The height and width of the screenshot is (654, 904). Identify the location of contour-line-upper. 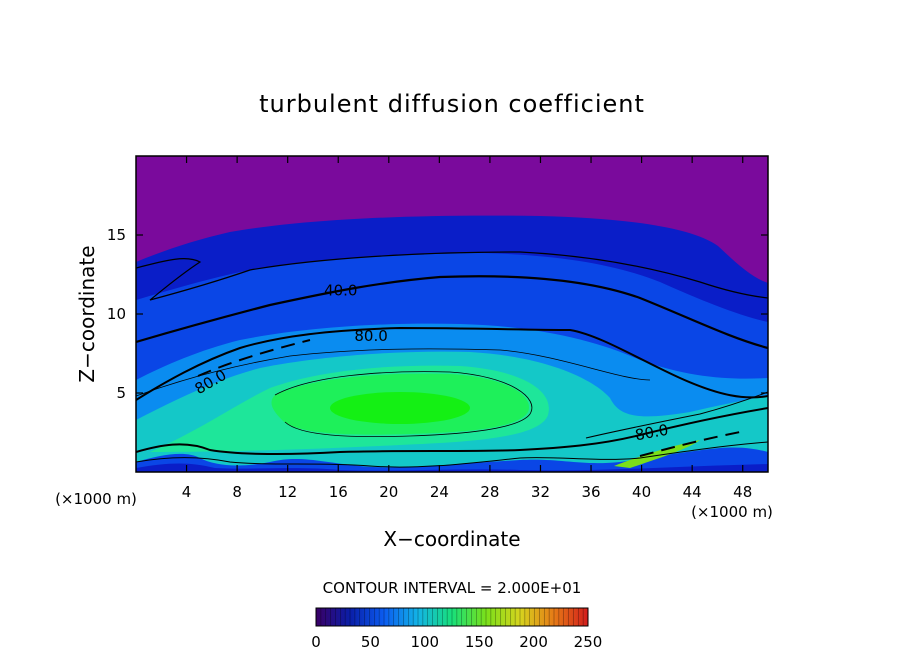
(452, 276).